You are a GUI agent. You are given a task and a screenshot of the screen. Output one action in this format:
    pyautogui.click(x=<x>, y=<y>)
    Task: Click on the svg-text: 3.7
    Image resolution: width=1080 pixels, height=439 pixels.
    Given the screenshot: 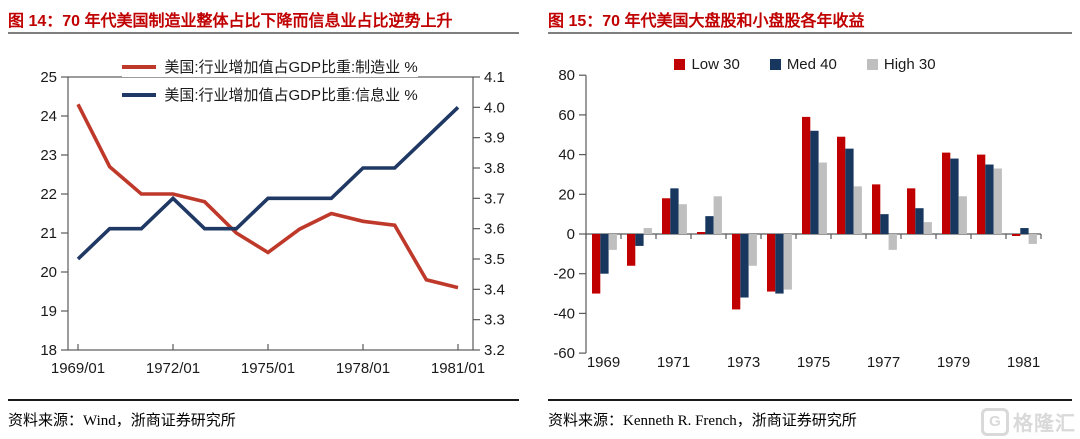 What is the action you would take?
    pyautogui.click(x=494, y=198)
    